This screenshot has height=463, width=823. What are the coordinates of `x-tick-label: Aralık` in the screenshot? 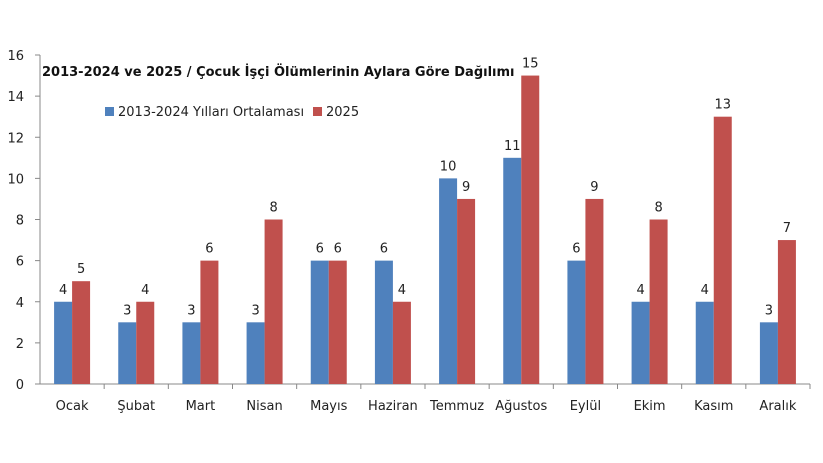 It's located at (777, 406).